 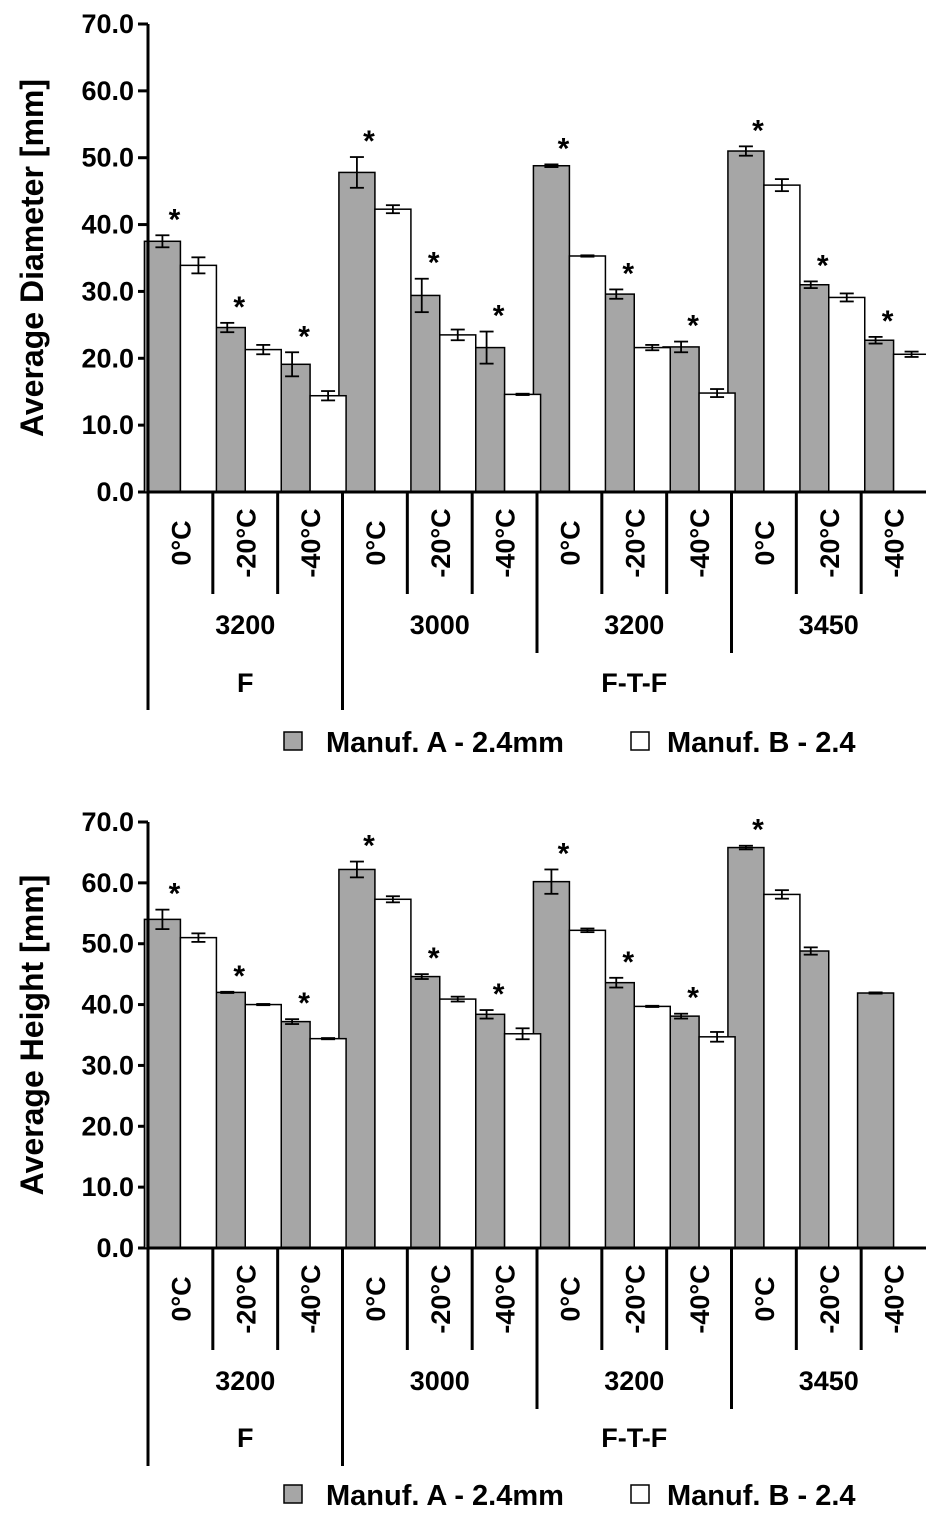 I want to click on legend-swatch-manuf-a, so click(x=293, y=741).